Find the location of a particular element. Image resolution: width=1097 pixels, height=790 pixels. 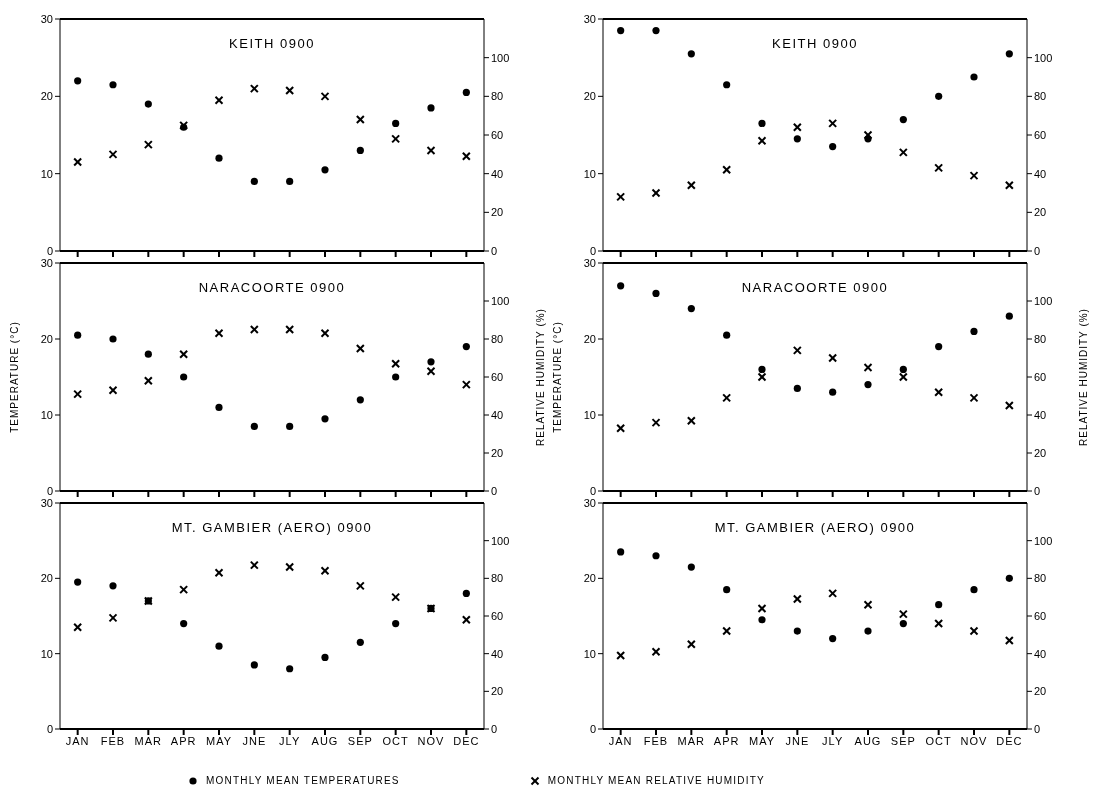

legend-label: MONTHLY MEAN TEMPERATURES is located at coordinates (303, 780).